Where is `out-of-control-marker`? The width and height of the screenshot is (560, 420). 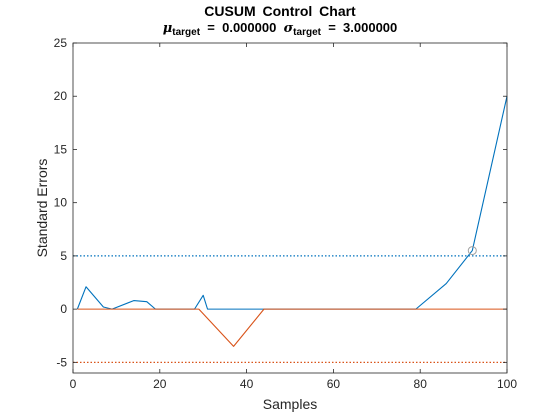 out-of-control-marker is located at coordinates (472, 251).